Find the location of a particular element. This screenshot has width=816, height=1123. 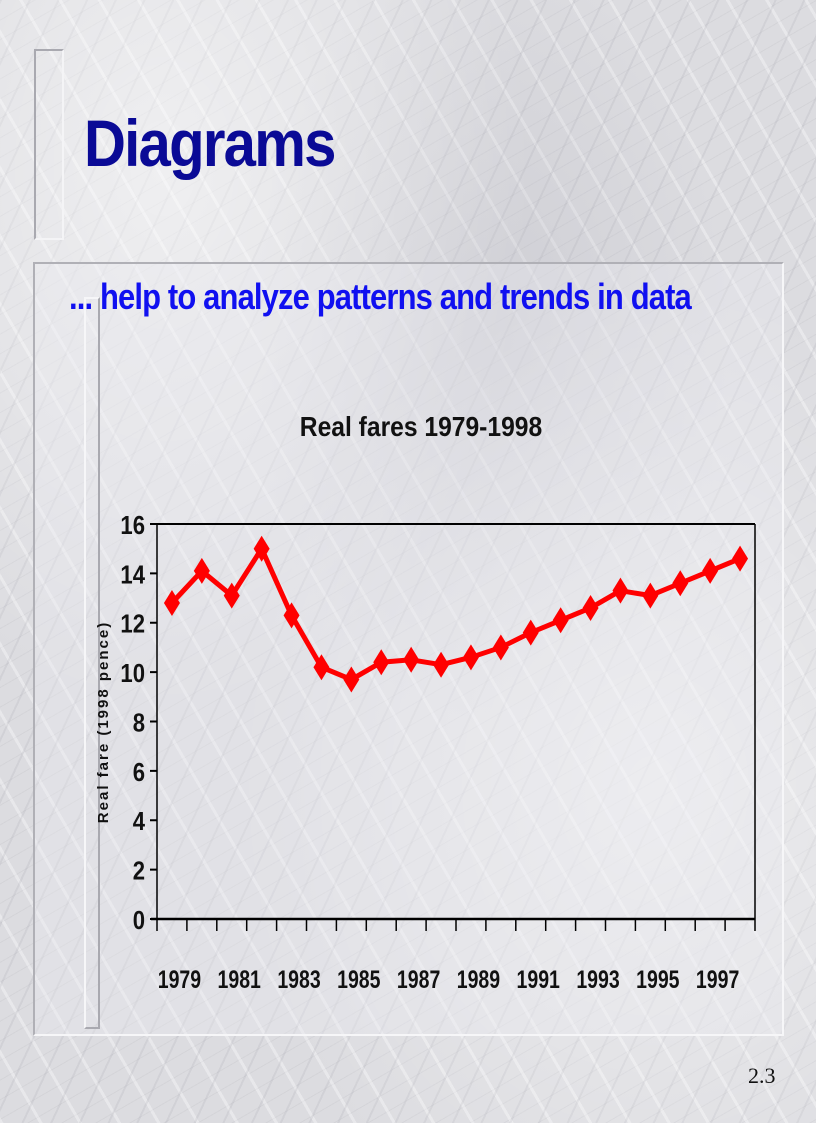

chart-title: Real fares 1979-1998 is located at coordinates (421, 427).